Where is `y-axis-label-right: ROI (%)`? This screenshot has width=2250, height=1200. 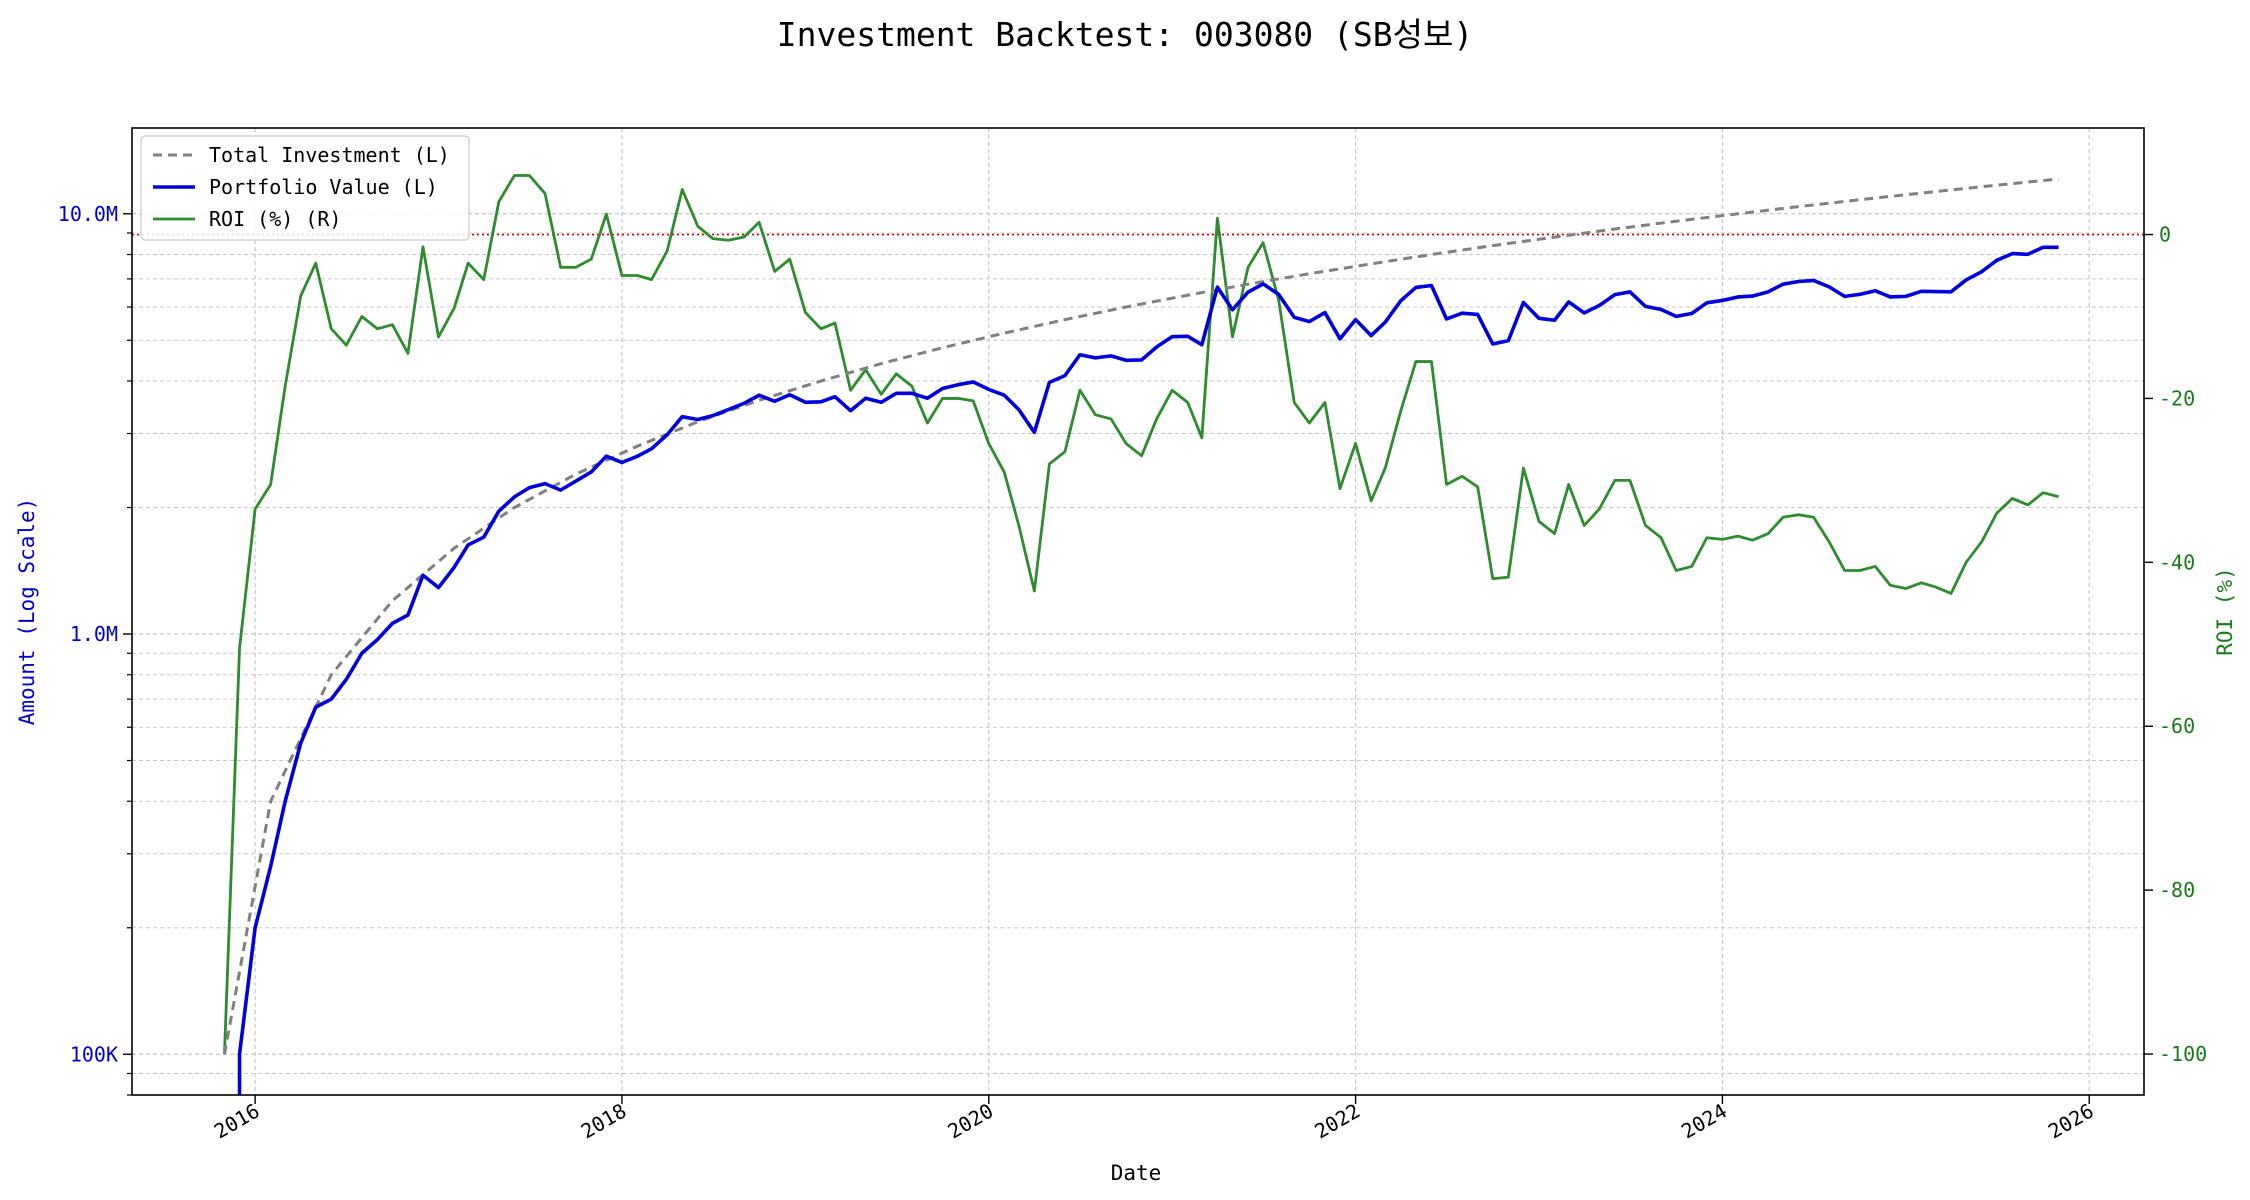
y-axis-label-right: ROI (%) is located at coordinates (2225, 611).